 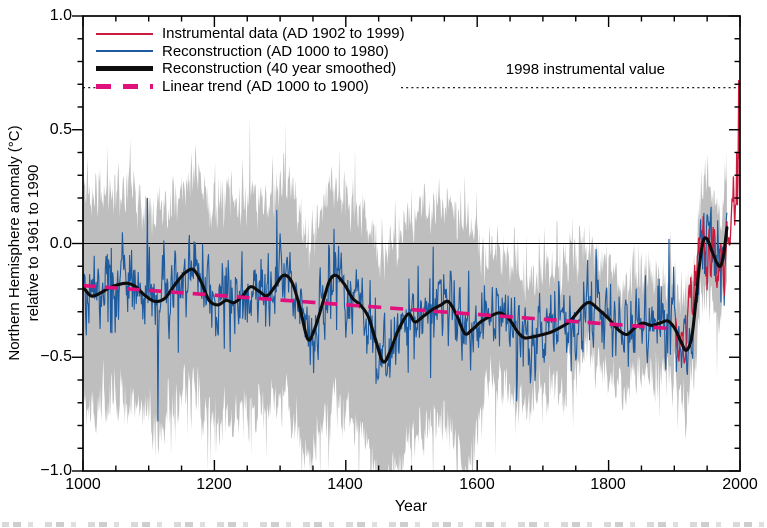 What do you see at coordinates (740, 484) in the screenshot?
I see `x-tick-label: 2000` at bounding box center [740, 484].